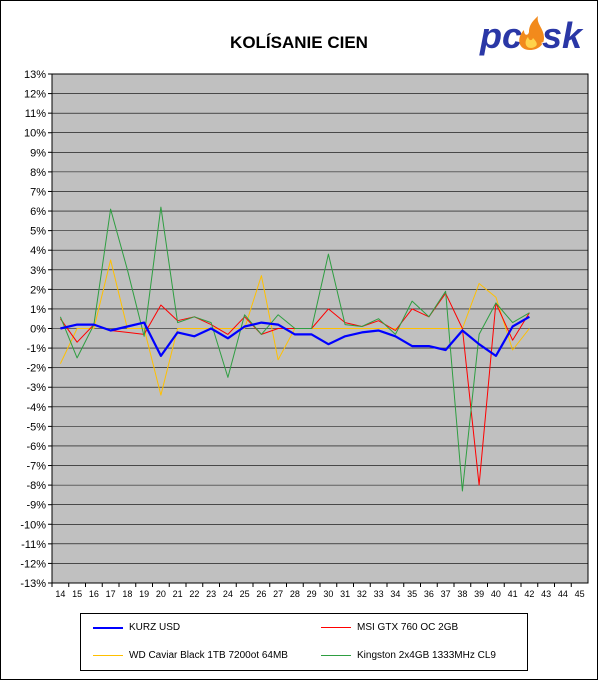 Image resolution: width=598 pixels, height=680 pixels. I want to click on x-tick-label: 38, so click(462, 594).